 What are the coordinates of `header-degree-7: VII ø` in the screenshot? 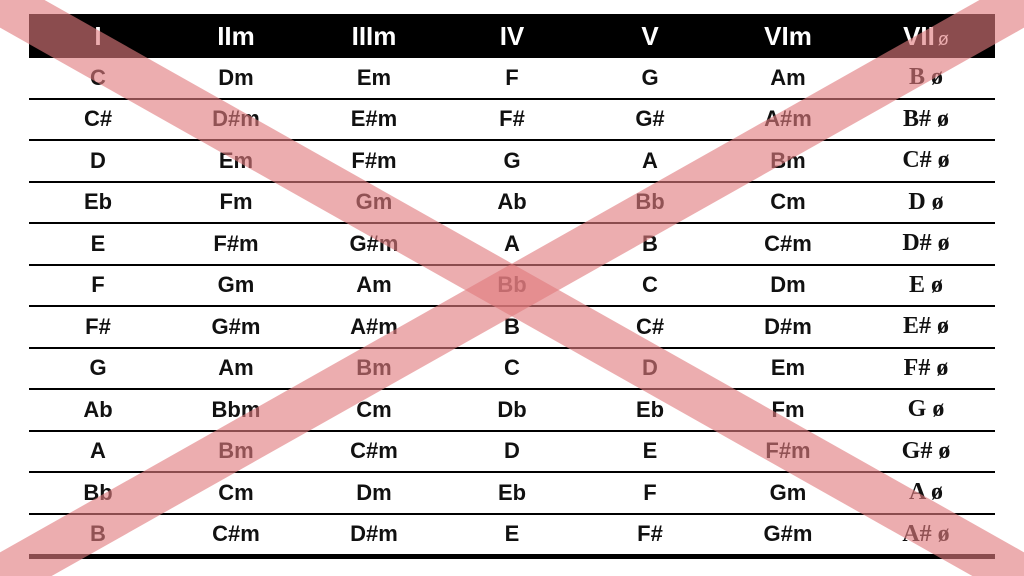 It's located at (926, 36).